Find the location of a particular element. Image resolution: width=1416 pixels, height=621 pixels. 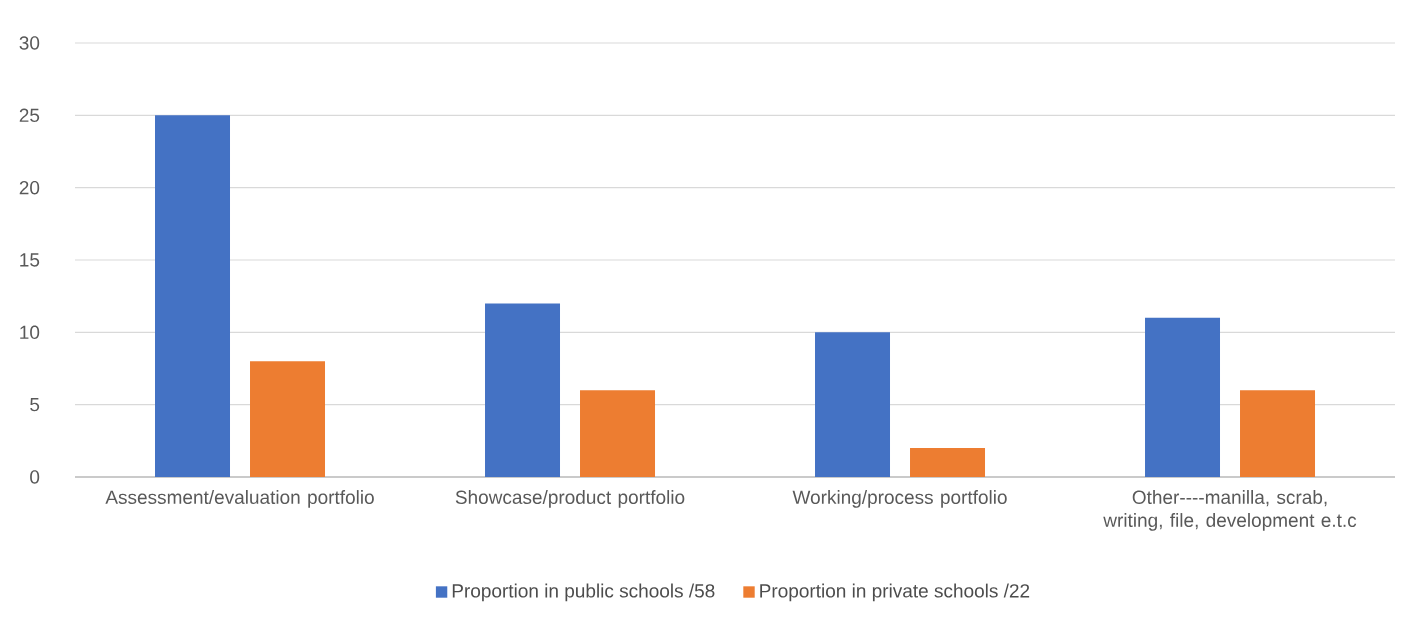

x-tick-label: Other----manilla, scrab, writing, file, development e.t.c is located at coordinates (1230, 510).